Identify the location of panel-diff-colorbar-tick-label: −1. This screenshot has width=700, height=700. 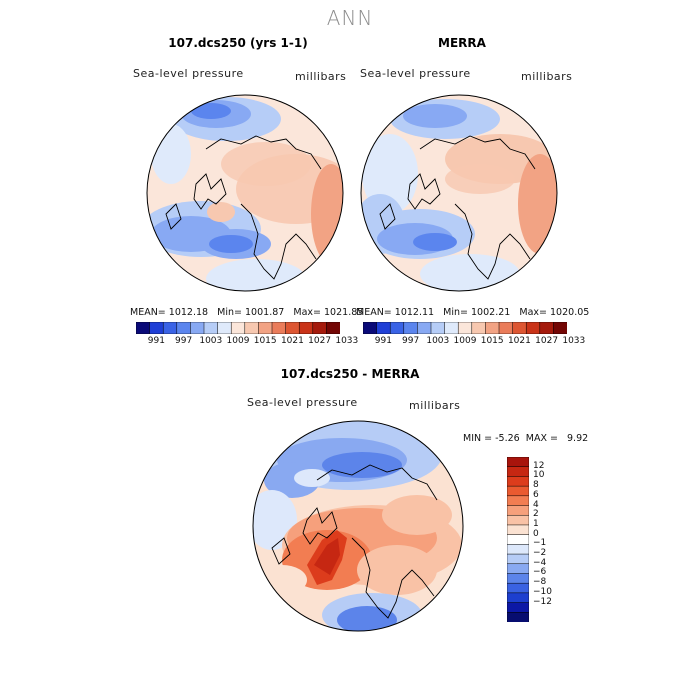
(540, 543).